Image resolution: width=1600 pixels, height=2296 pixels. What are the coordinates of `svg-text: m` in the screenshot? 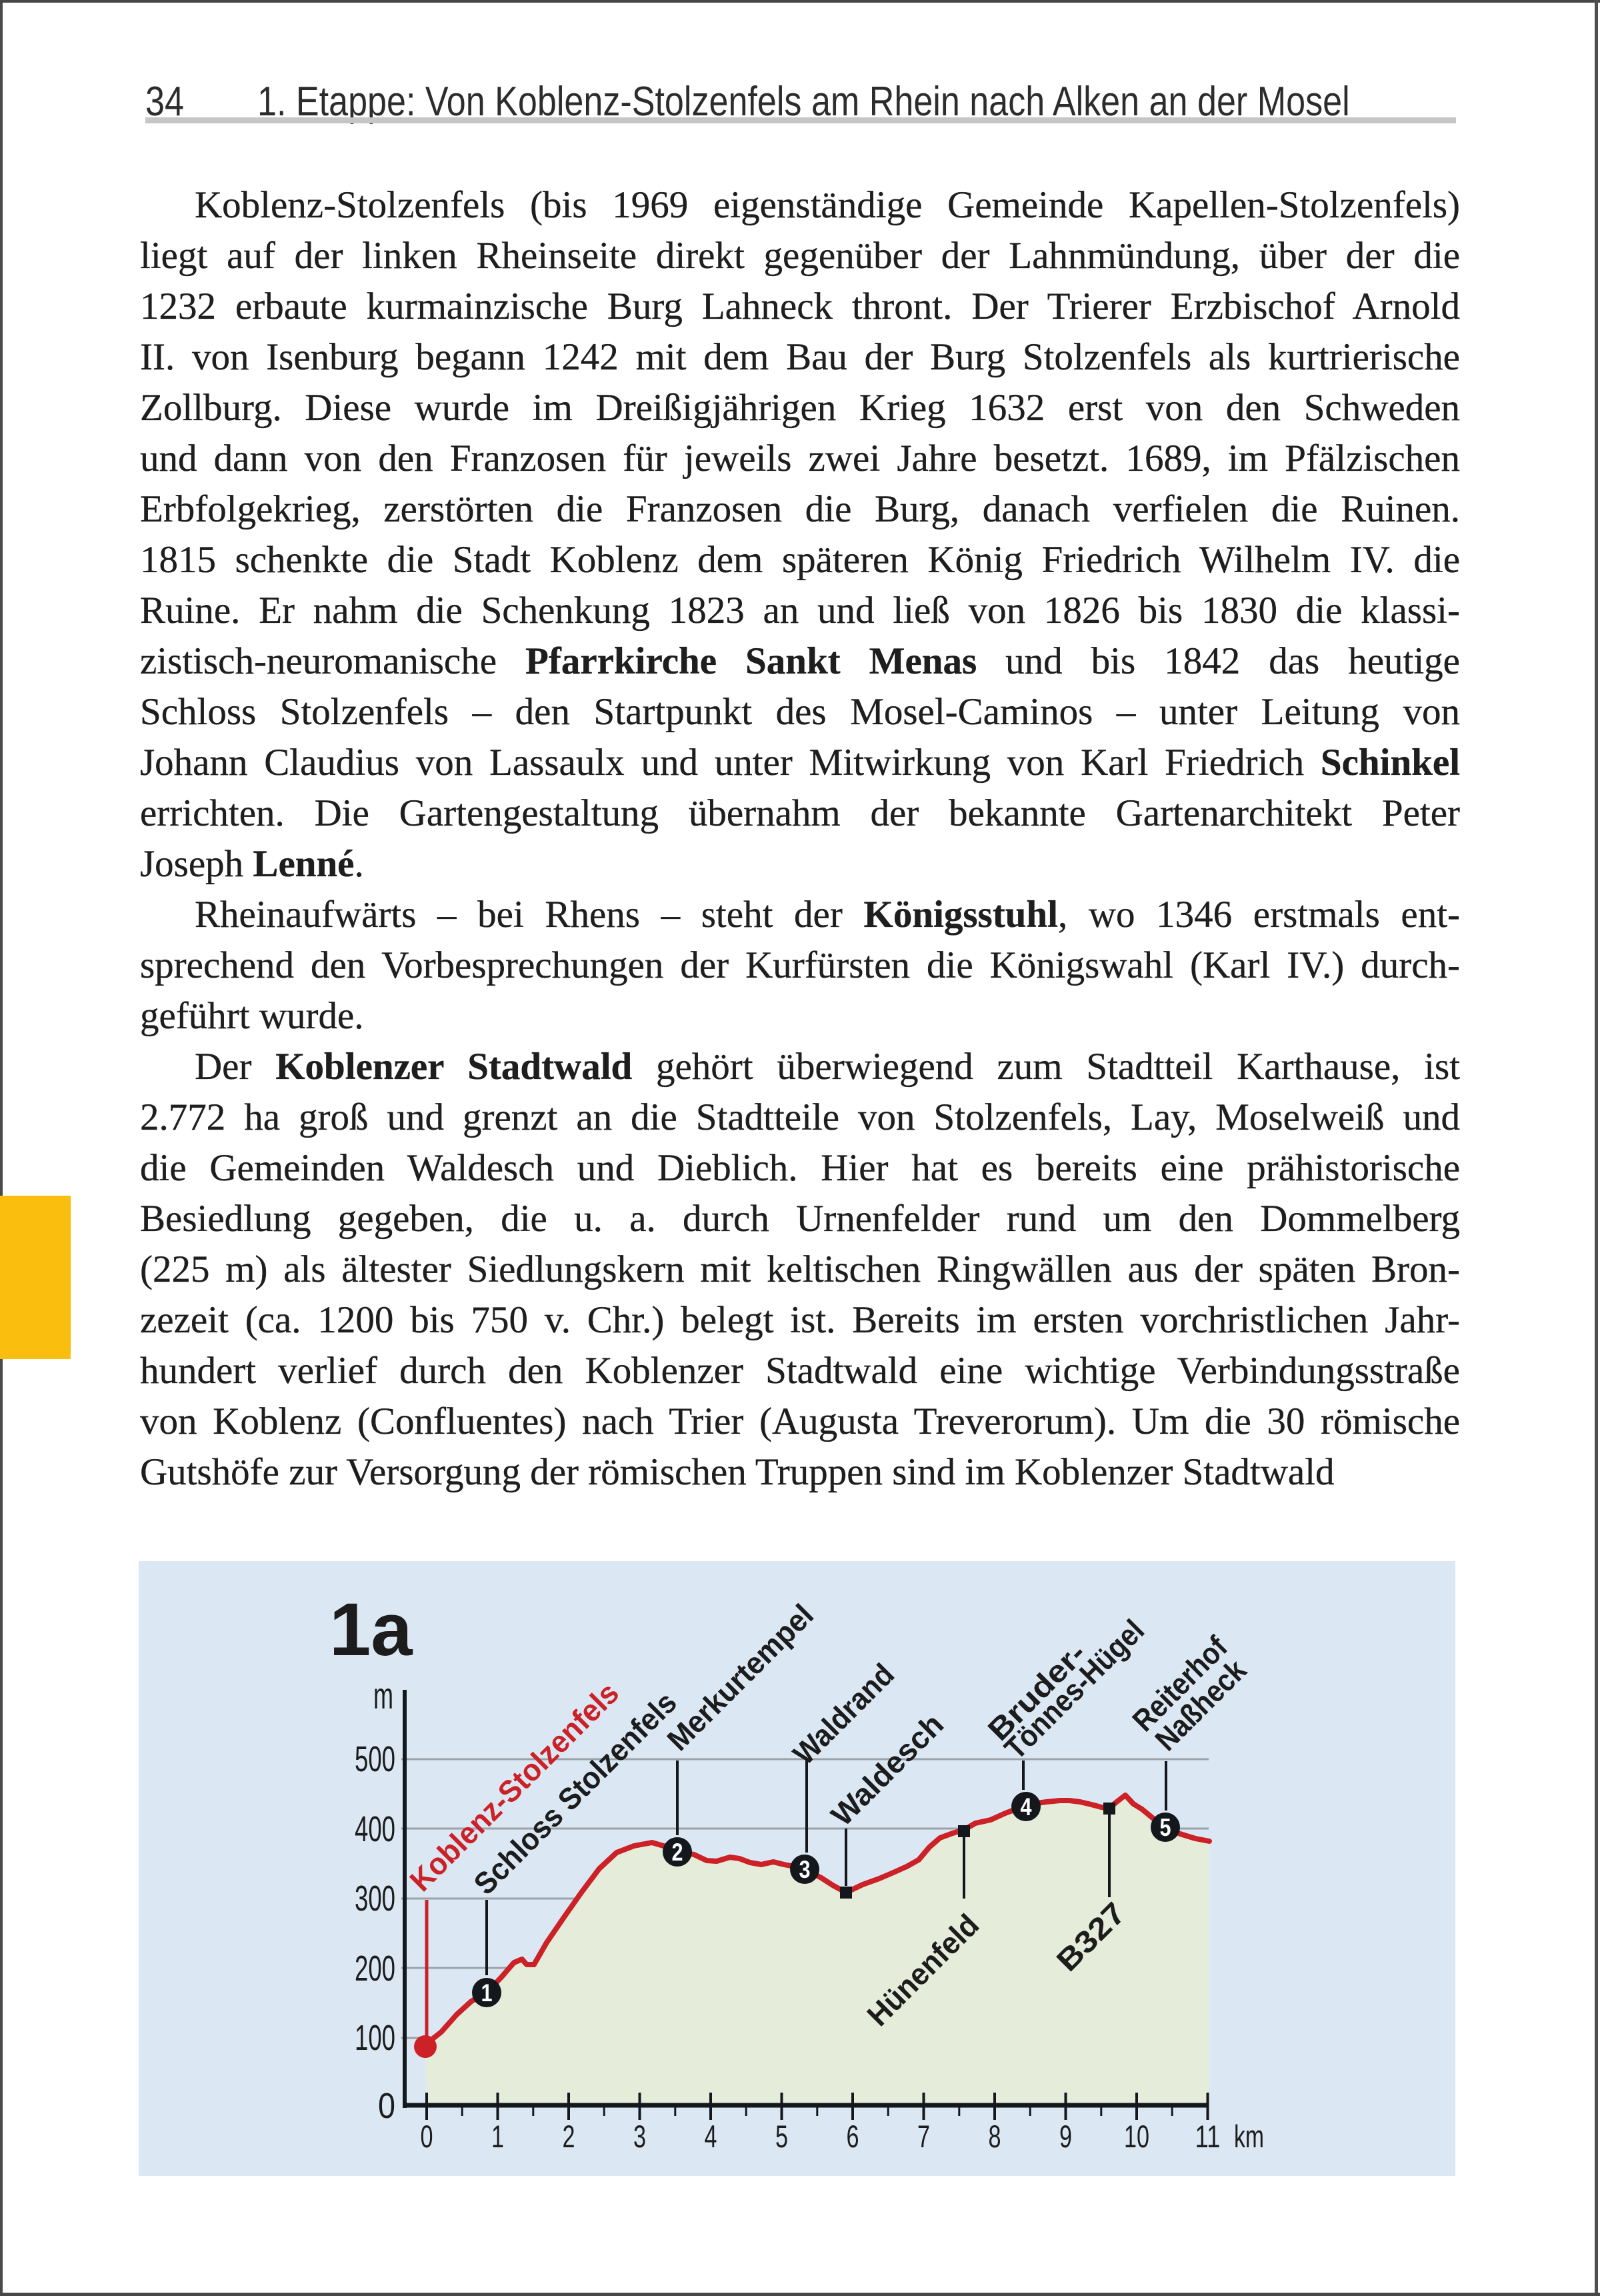 It's located at (383, 1695).